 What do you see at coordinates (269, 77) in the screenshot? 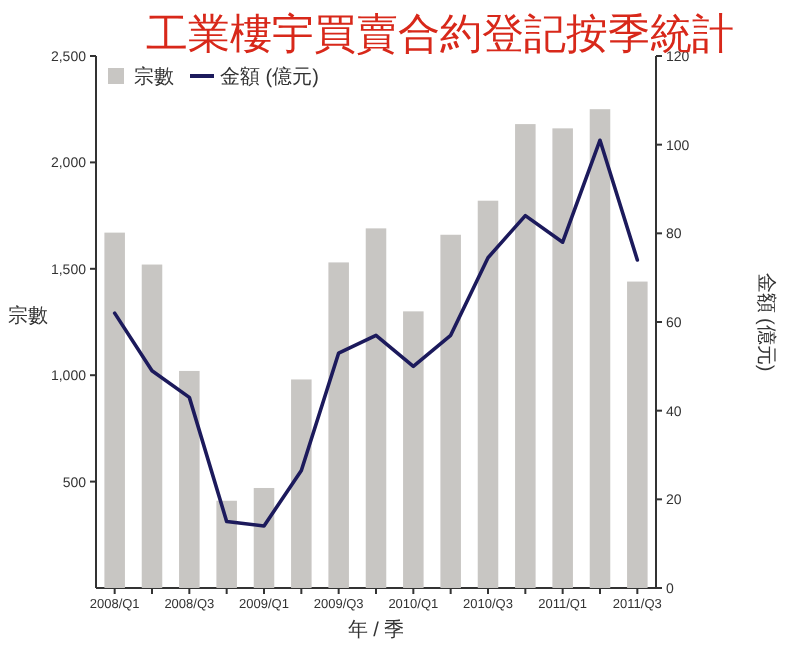
I see `legend-label: 金額 (億元)` at bounding box center [269, 77].